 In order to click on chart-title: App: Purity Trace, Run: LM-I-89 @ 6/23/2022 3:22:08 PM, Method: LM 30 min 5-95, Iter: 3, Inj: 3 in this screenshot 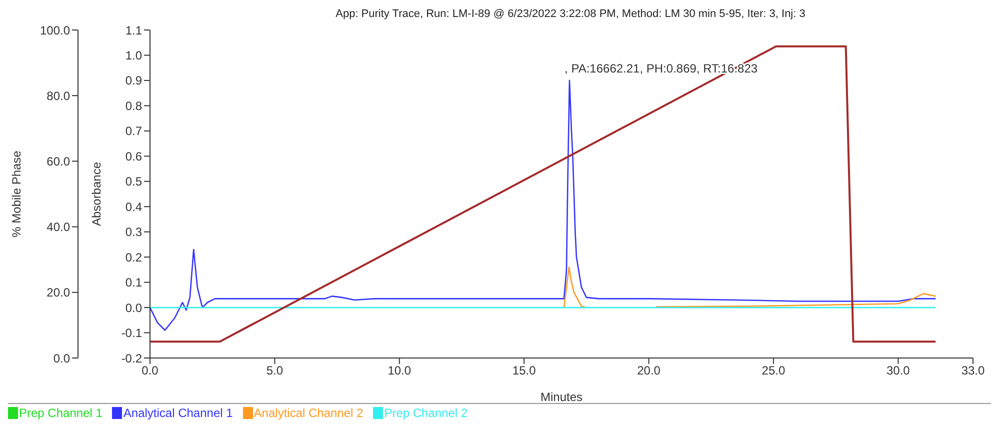, I will do `click(570, 14)`.